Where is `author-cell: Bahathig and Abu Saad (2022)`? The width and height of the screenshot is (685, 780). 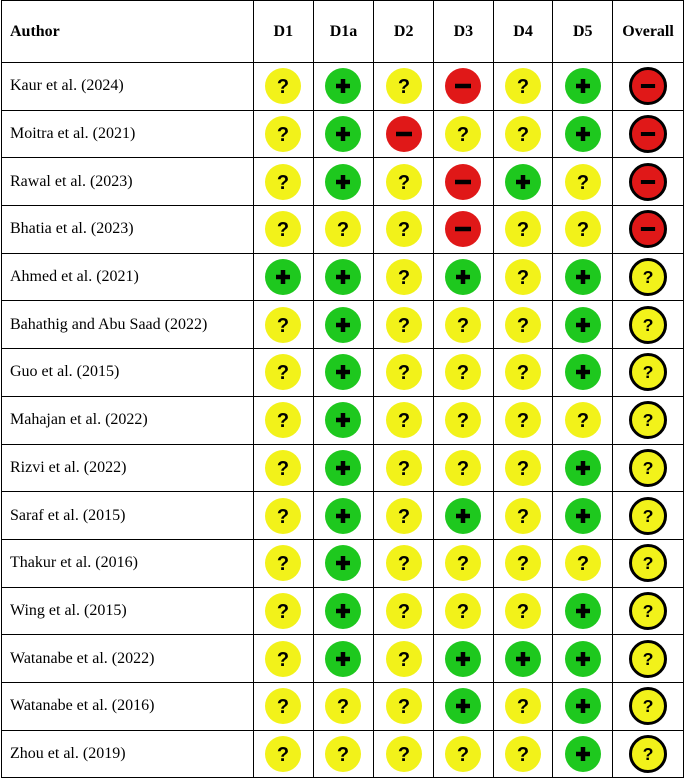 author-cell: Bahathig and Abu Saad (2022) is located at coordinates (127, 325).